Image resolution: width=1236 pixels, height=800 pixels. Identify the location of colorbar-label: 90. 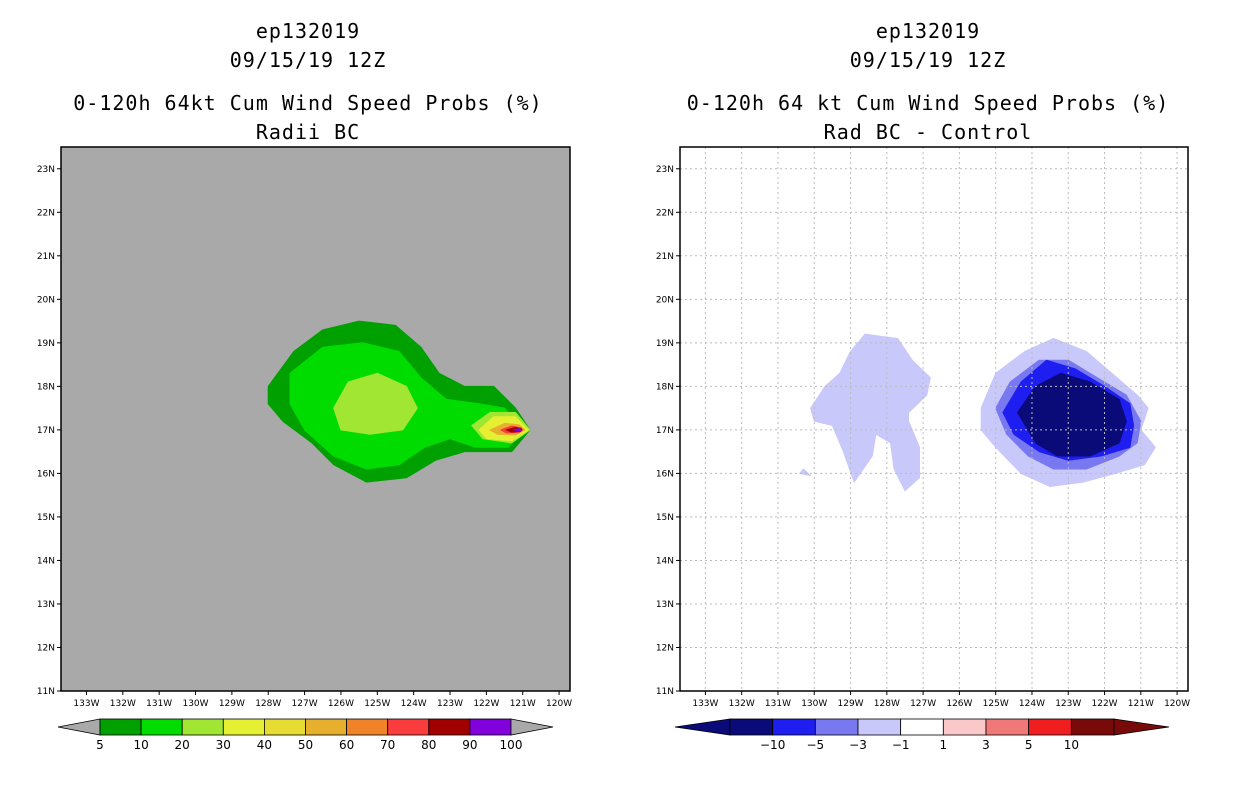
(469, 745).